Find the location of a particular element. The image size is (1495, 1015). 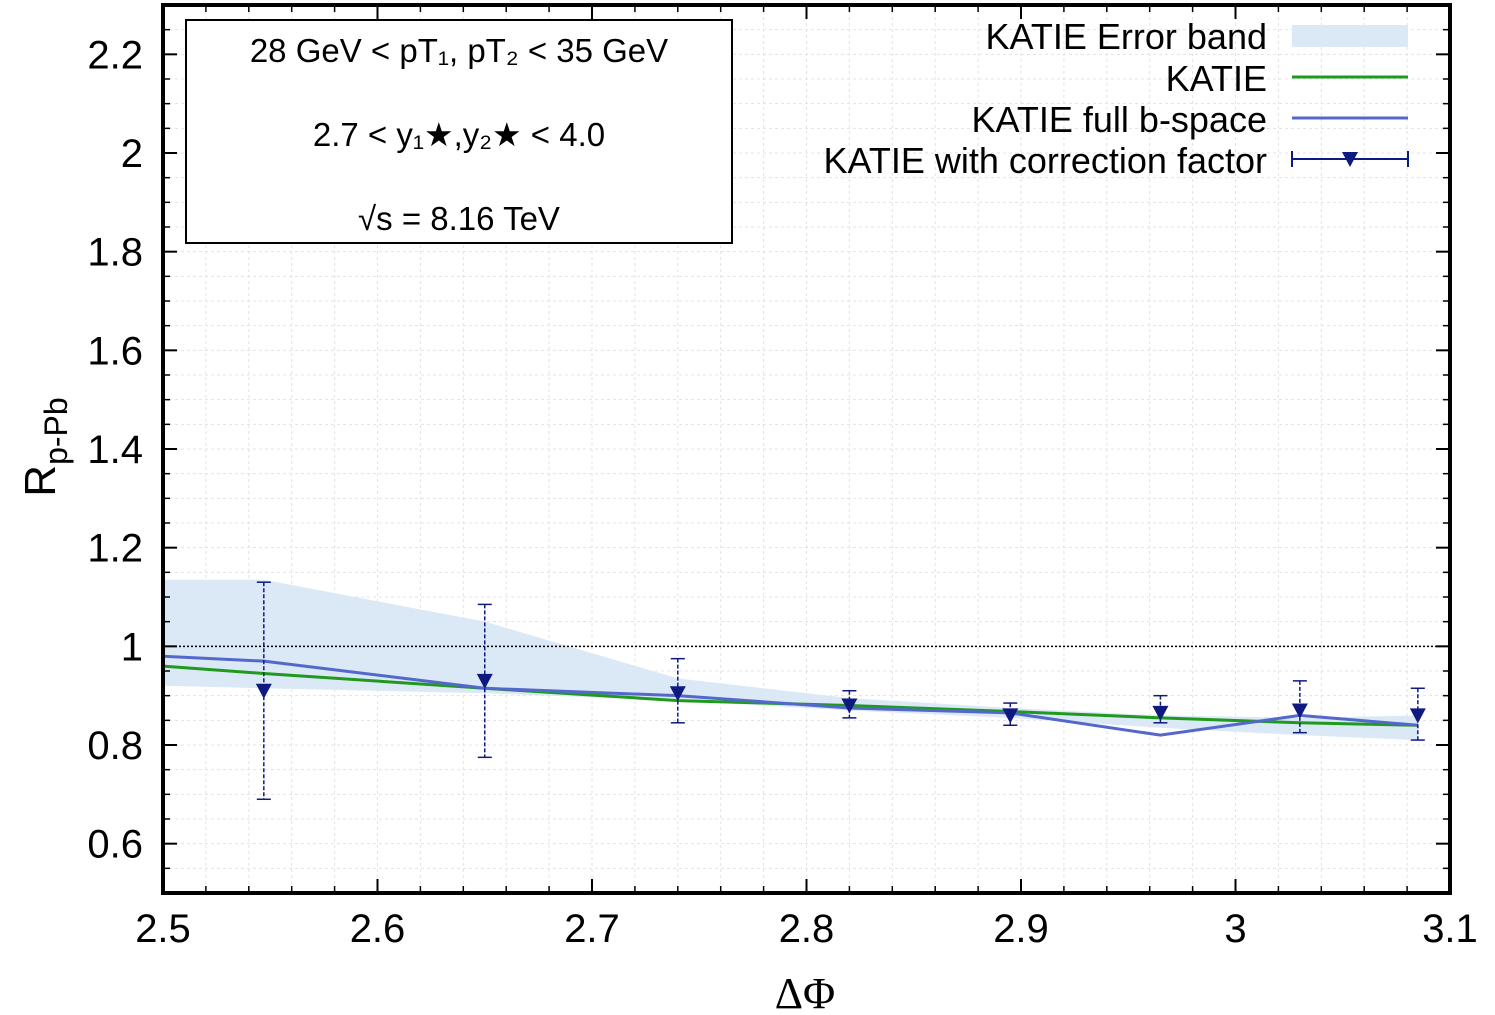

y-axis-title: Rp-Pb is located at coordinates (45, 446).